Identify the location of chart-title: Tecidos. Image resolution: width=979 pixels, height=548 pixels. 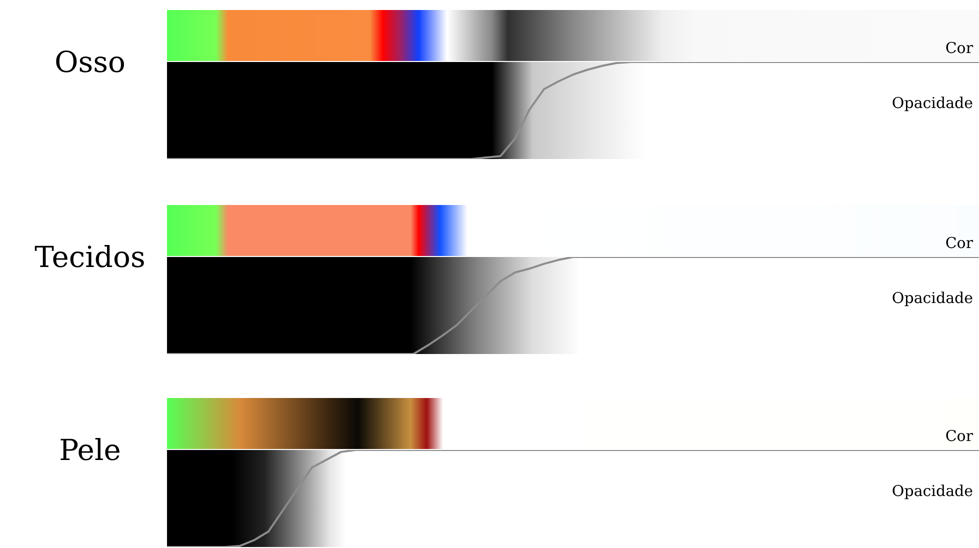
(90, 257).